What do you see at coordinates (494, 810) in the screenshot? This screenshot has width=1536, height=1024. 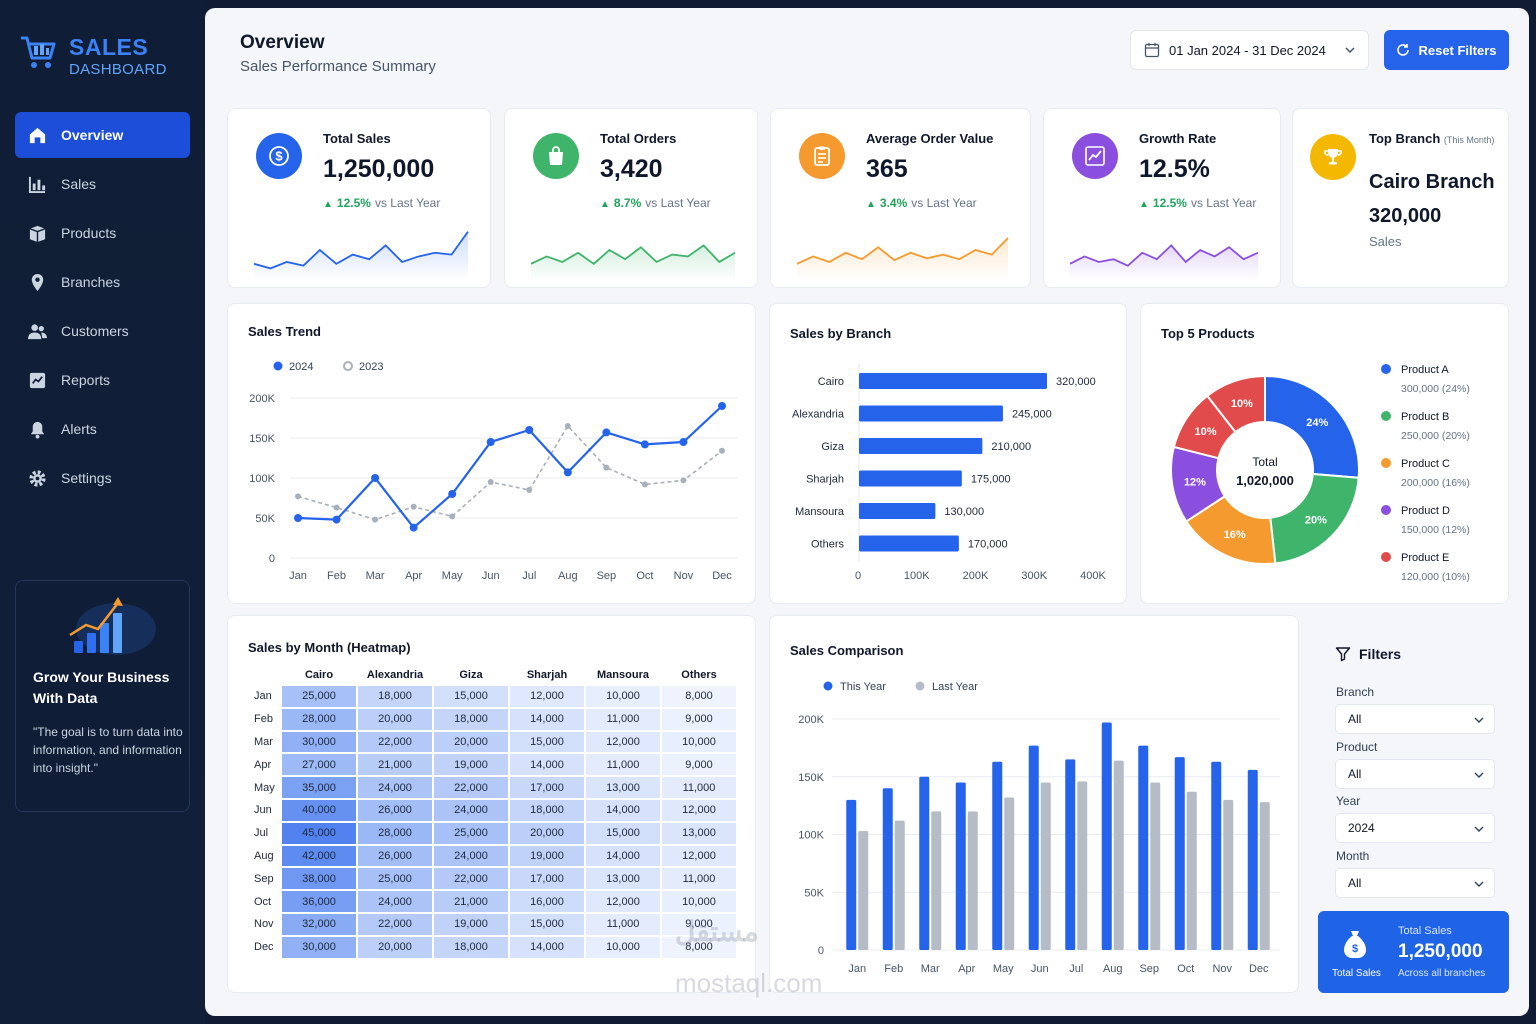 I see `heatmap-row: Jun 40,000 26,000 24,000 18,000 14,000 12,000` at bounding box center [494, 810].